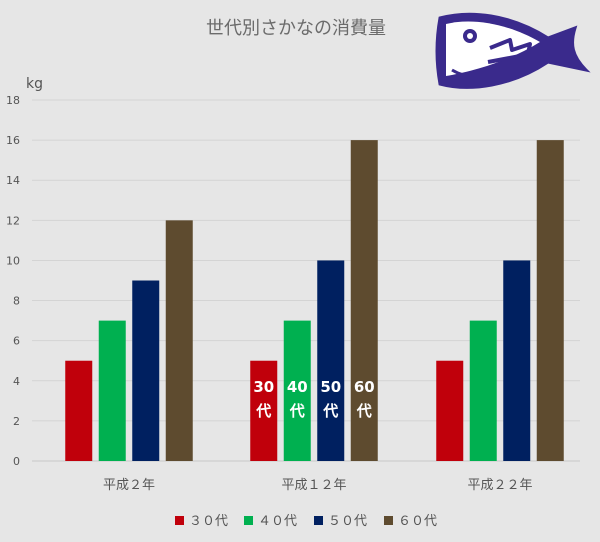 The height and width of the screenshot is (542, 600). Describe the element at coordinates (13, 260) in the screenshot. I see `y-tick-label: 10` at that location.